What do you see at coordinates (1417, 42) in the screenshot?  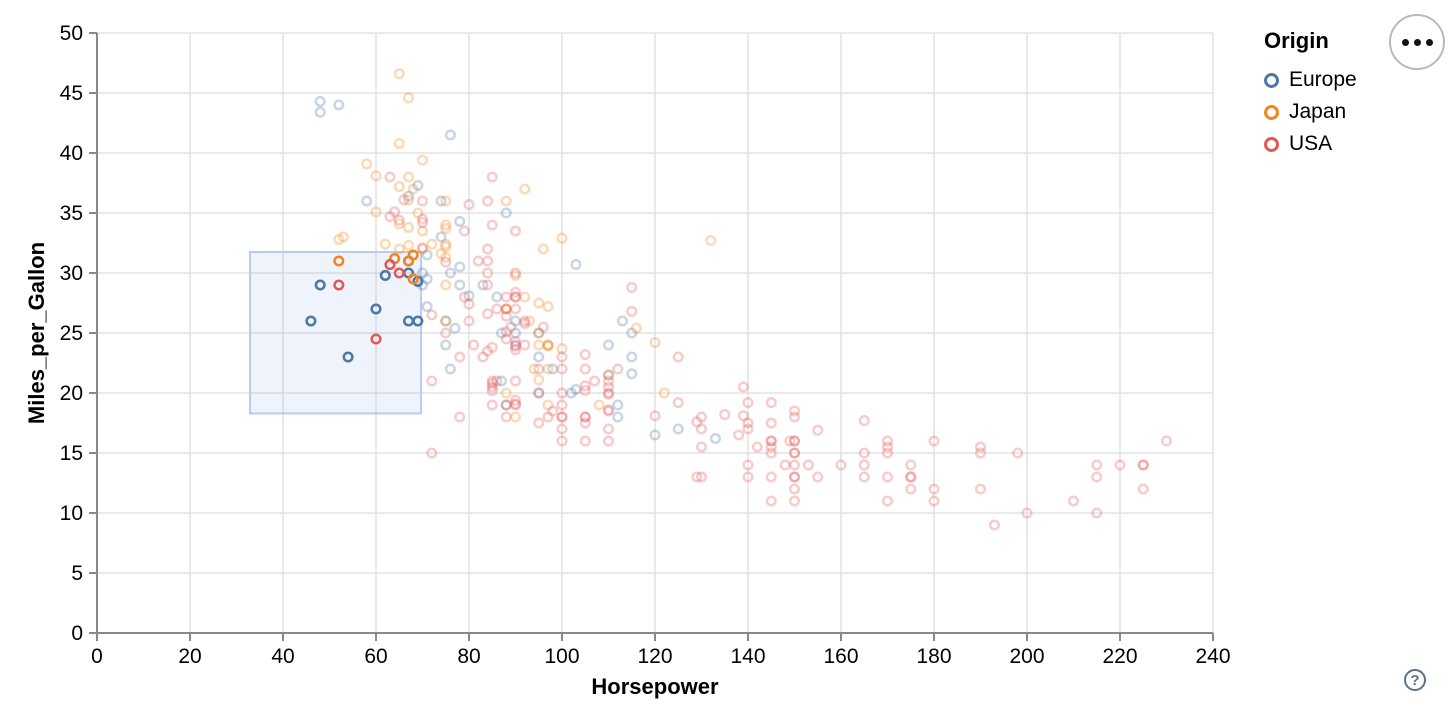 I see `actions-menu-button` at bounding box center [1417, 42].